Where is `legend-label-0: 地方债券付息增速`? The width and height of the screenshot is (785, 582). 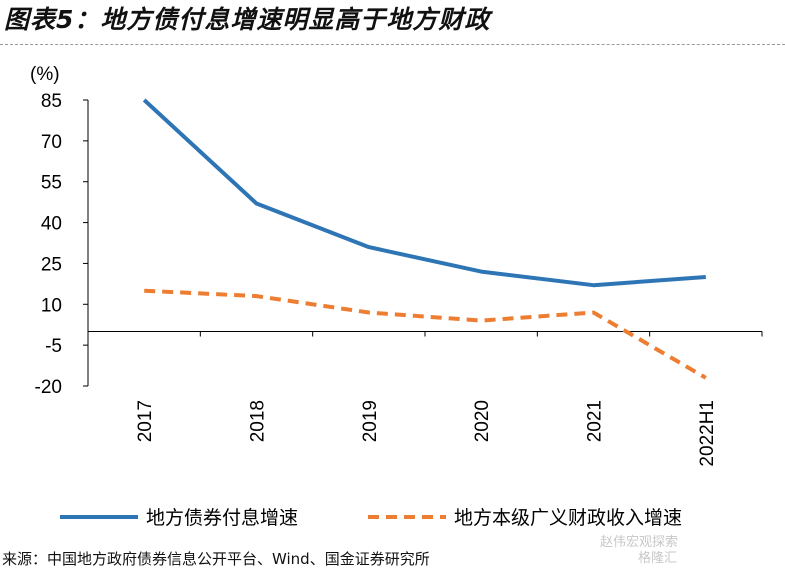
legend-label-0: 地方债券付息增速 is located at coordinates (222, 518).